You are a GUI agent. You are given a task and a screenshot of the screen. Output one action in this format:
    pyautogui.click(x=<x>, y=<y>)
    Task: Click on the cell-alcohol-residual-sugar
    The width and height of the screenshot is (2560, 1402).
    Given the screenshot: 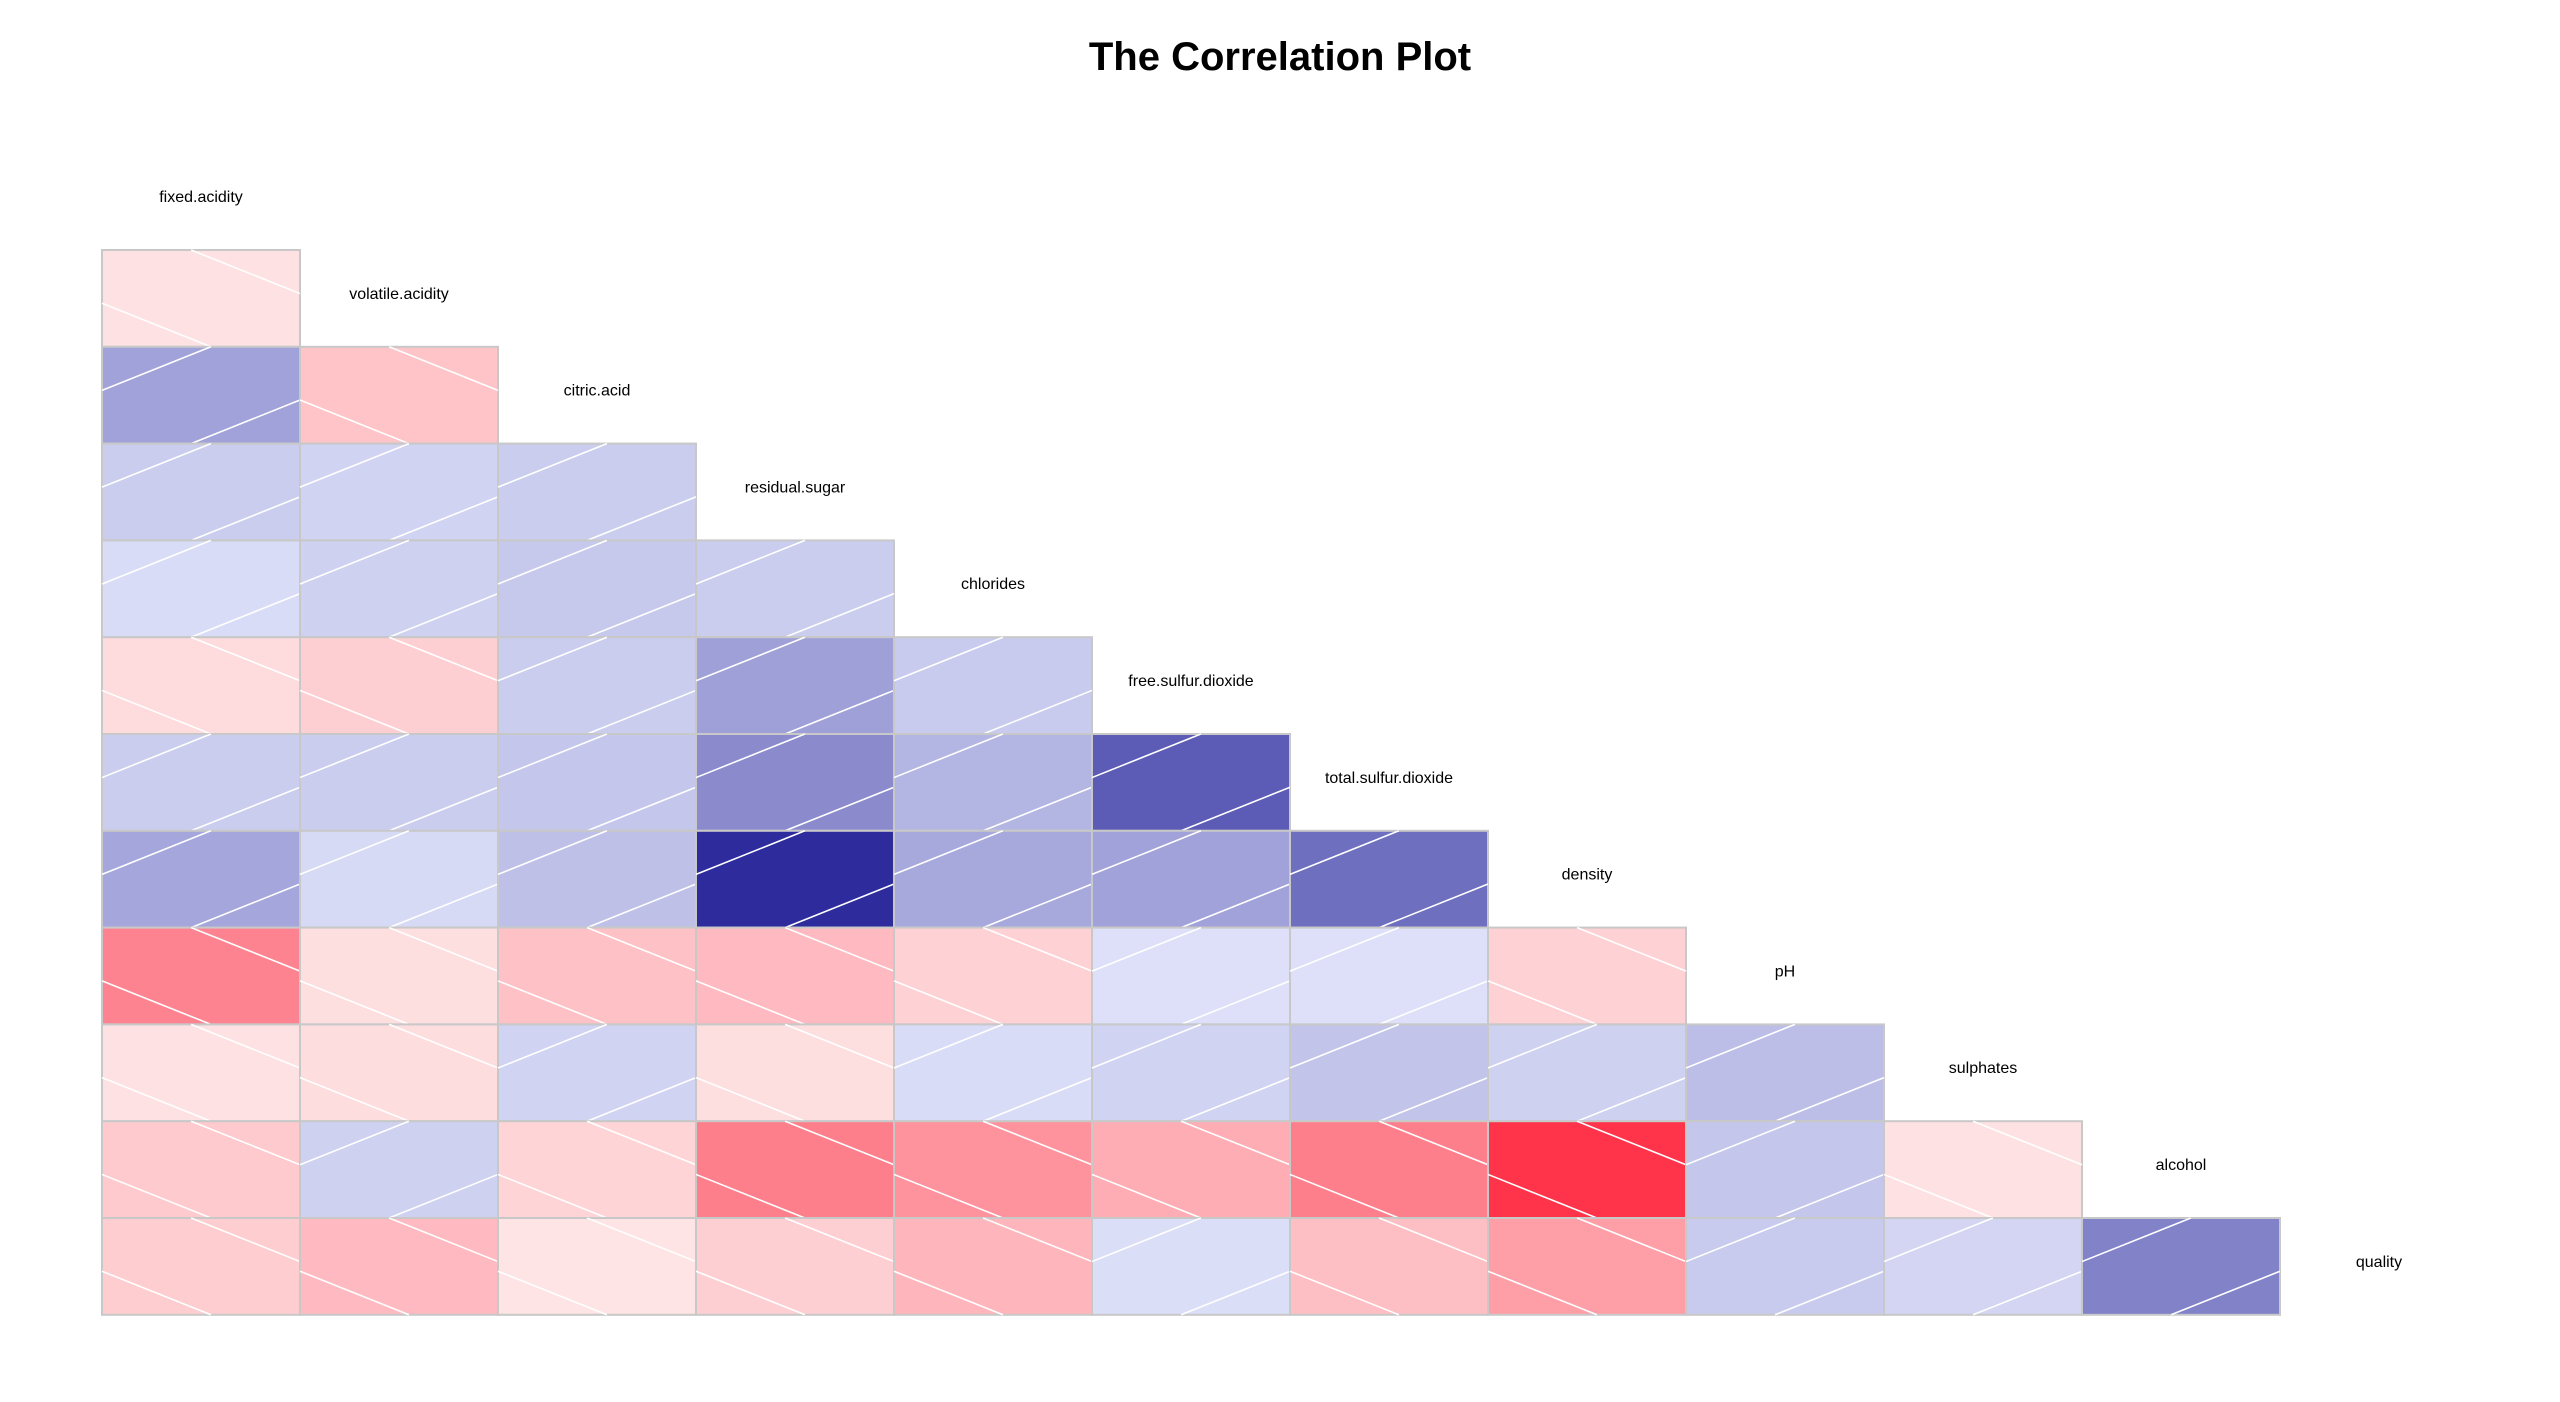 What is the action you would take?
    pyautogui.click(x=795, y=1169)
    